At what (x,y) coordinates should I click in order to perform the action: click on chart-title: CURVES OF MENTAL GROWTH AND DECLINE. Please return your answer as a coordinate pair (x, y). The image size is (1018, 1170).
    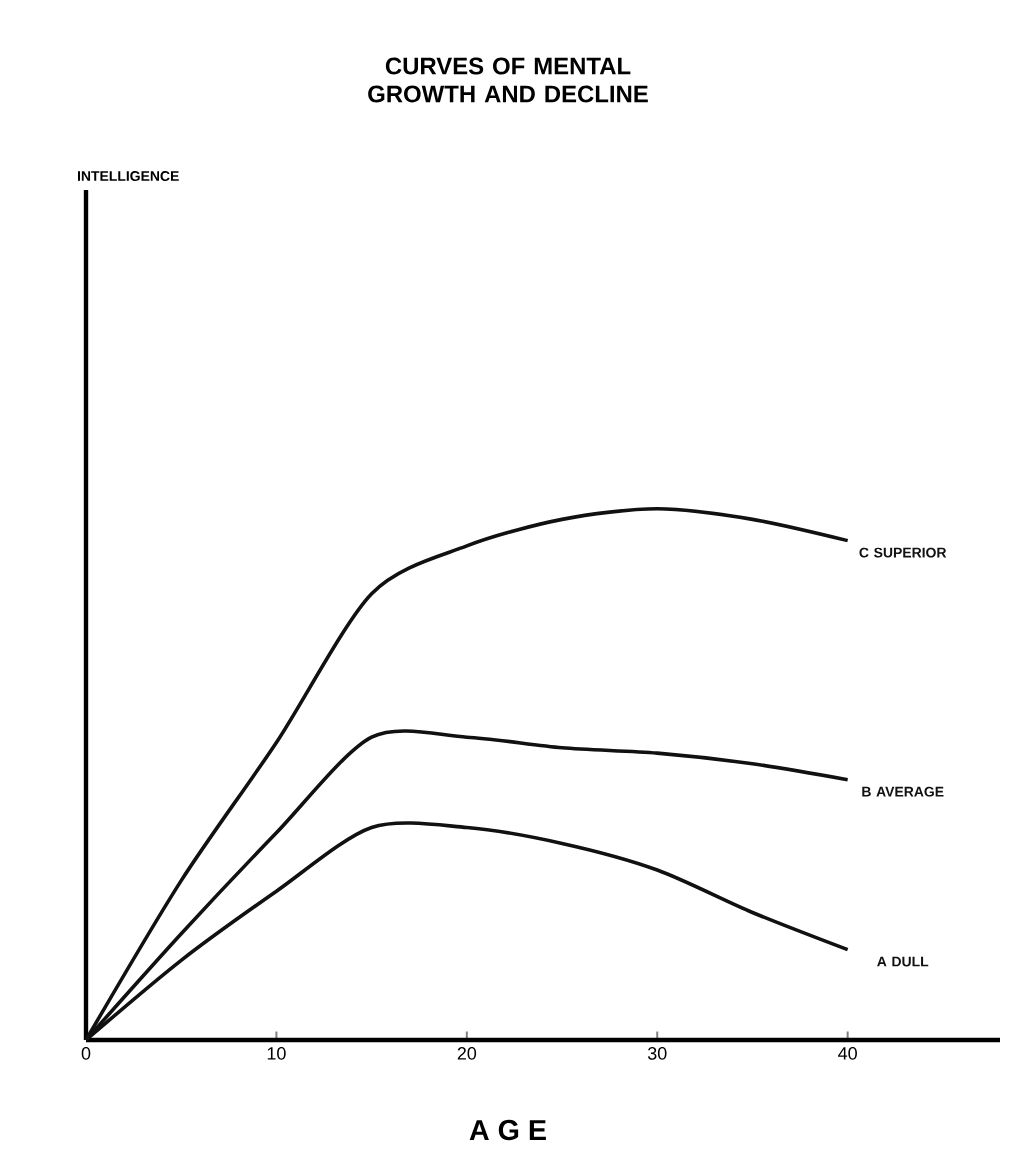
    Looking at the image, I should click on (508, 80).